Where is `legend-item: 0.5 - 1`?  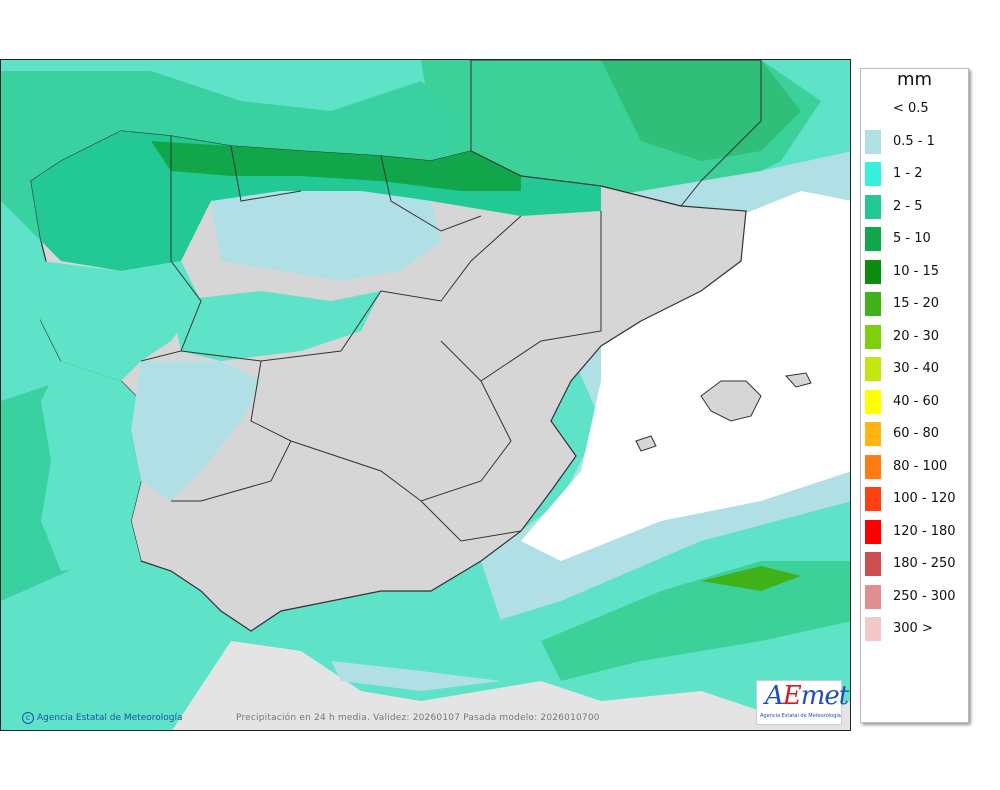
legend-item: 0.5 - 1 is located at coordinates (915, 141).